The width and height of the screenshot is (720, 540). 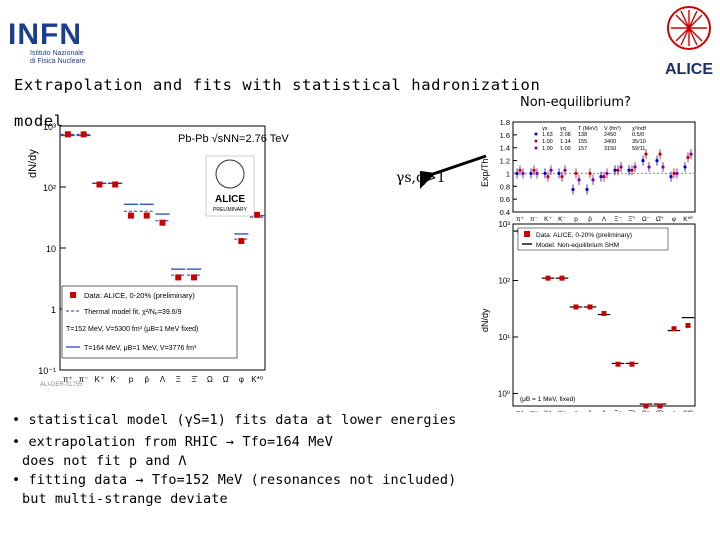 What do you see at coordinates (230, 199) in the screenshot?
I see `left-alice-badge-text: ALICE` at bounding box center [230, 199].